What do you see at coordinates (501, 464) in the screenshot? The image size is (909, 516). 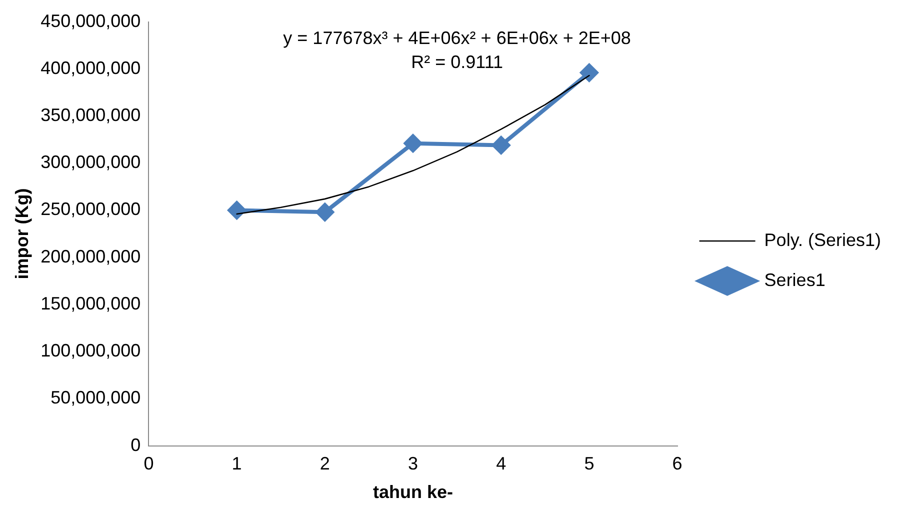 I see `x-tick-label: 4` at bounding box center [501, 464].